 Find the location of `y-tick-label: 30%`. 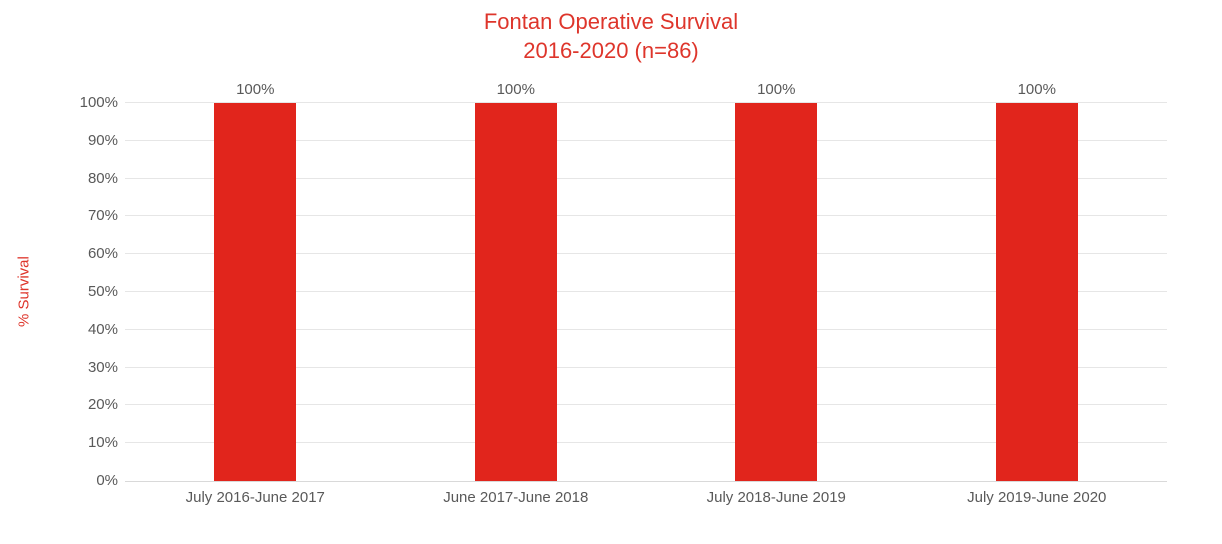

y-tick-label: 30% is located at coordinates (102, 367).